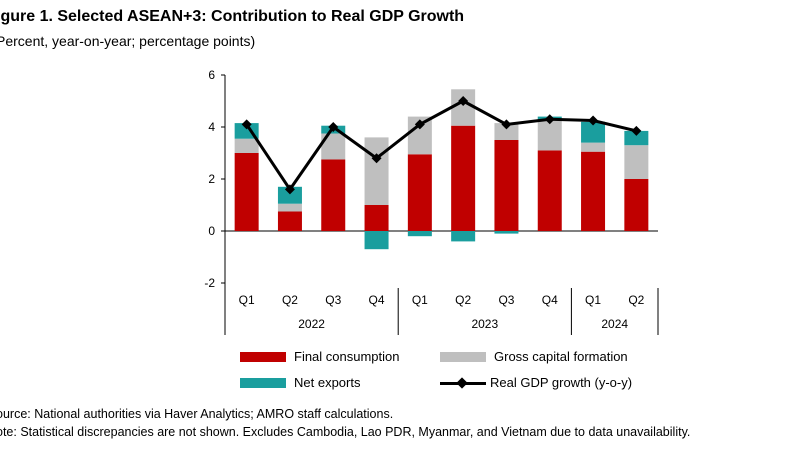 Image resolution: width=800 pixels, height=450 pixels. What do you see at coordinates (561, 382) in the screenshot?
I see `legend-label-real-gdp-growth: Real GDP growth (y-o-y)` at bounding box center [561, 382].